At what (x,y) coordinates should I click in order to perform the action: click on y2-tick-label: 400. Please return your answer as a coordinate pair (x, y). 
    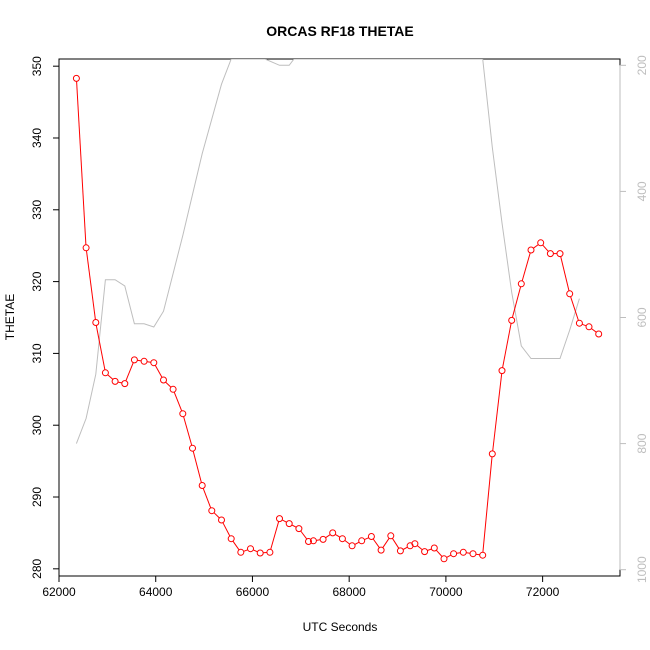
    Looking at the image, I should click on (642, 191).